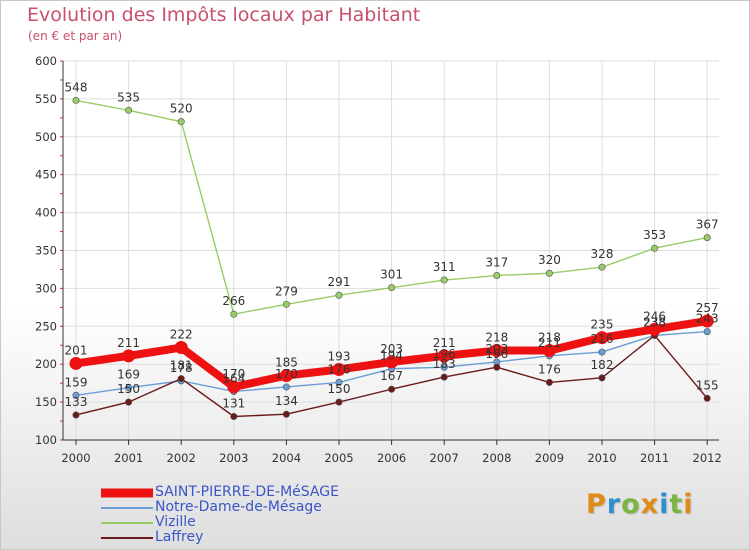  I want to click on data-label-notre-dame-de-m-sage: 170, so click(286, 374).